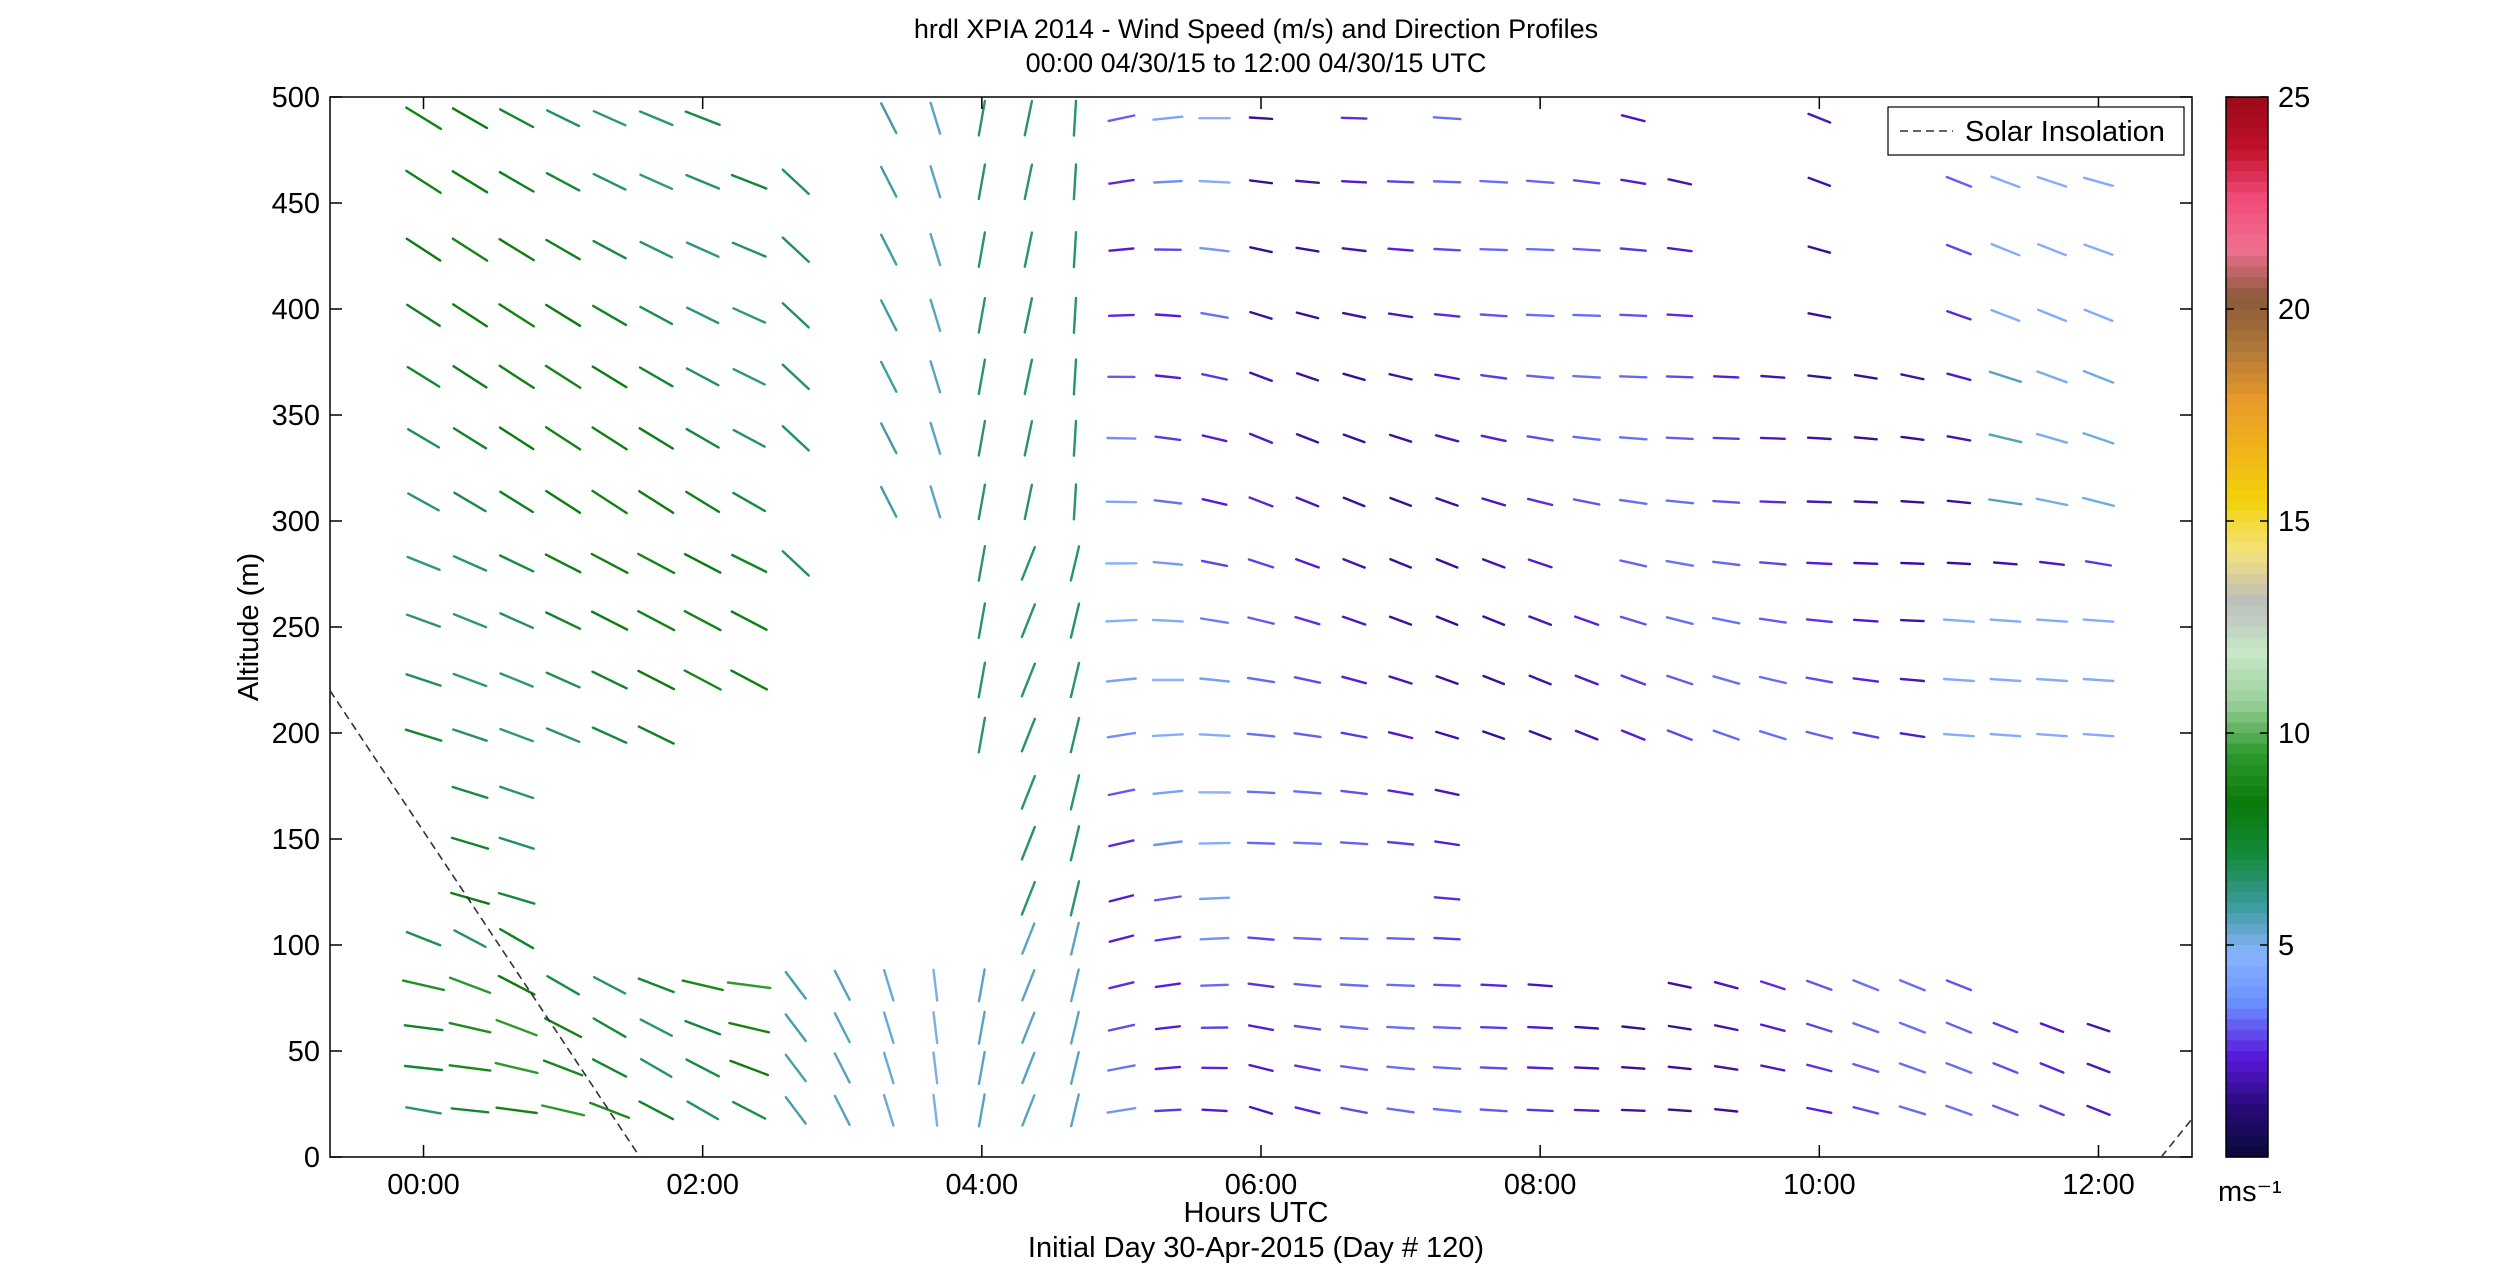 The image size is (2515, 1282). I want to click on x-tick-label: 12:00, so click(2098, 1185).